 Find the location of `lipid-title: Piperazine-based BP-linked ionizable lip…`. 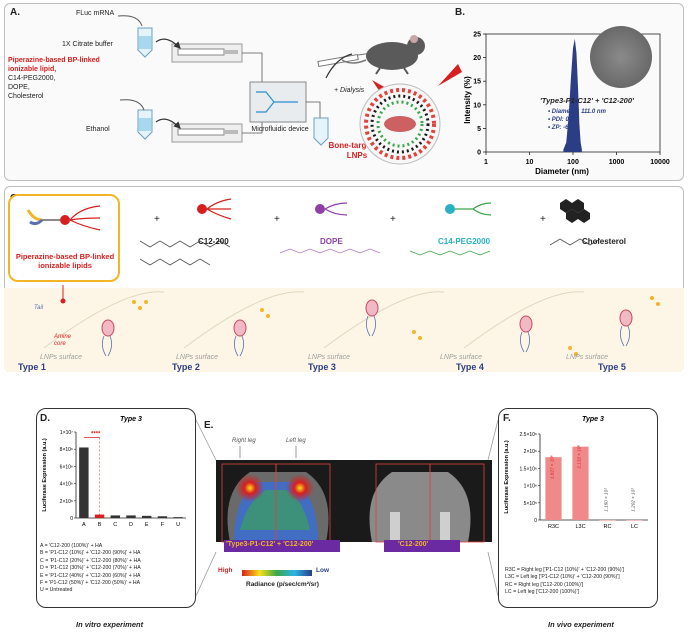

lipid-title: Piperazine-based BP-linked ionizable lip… is located at coordinates (54, 65).